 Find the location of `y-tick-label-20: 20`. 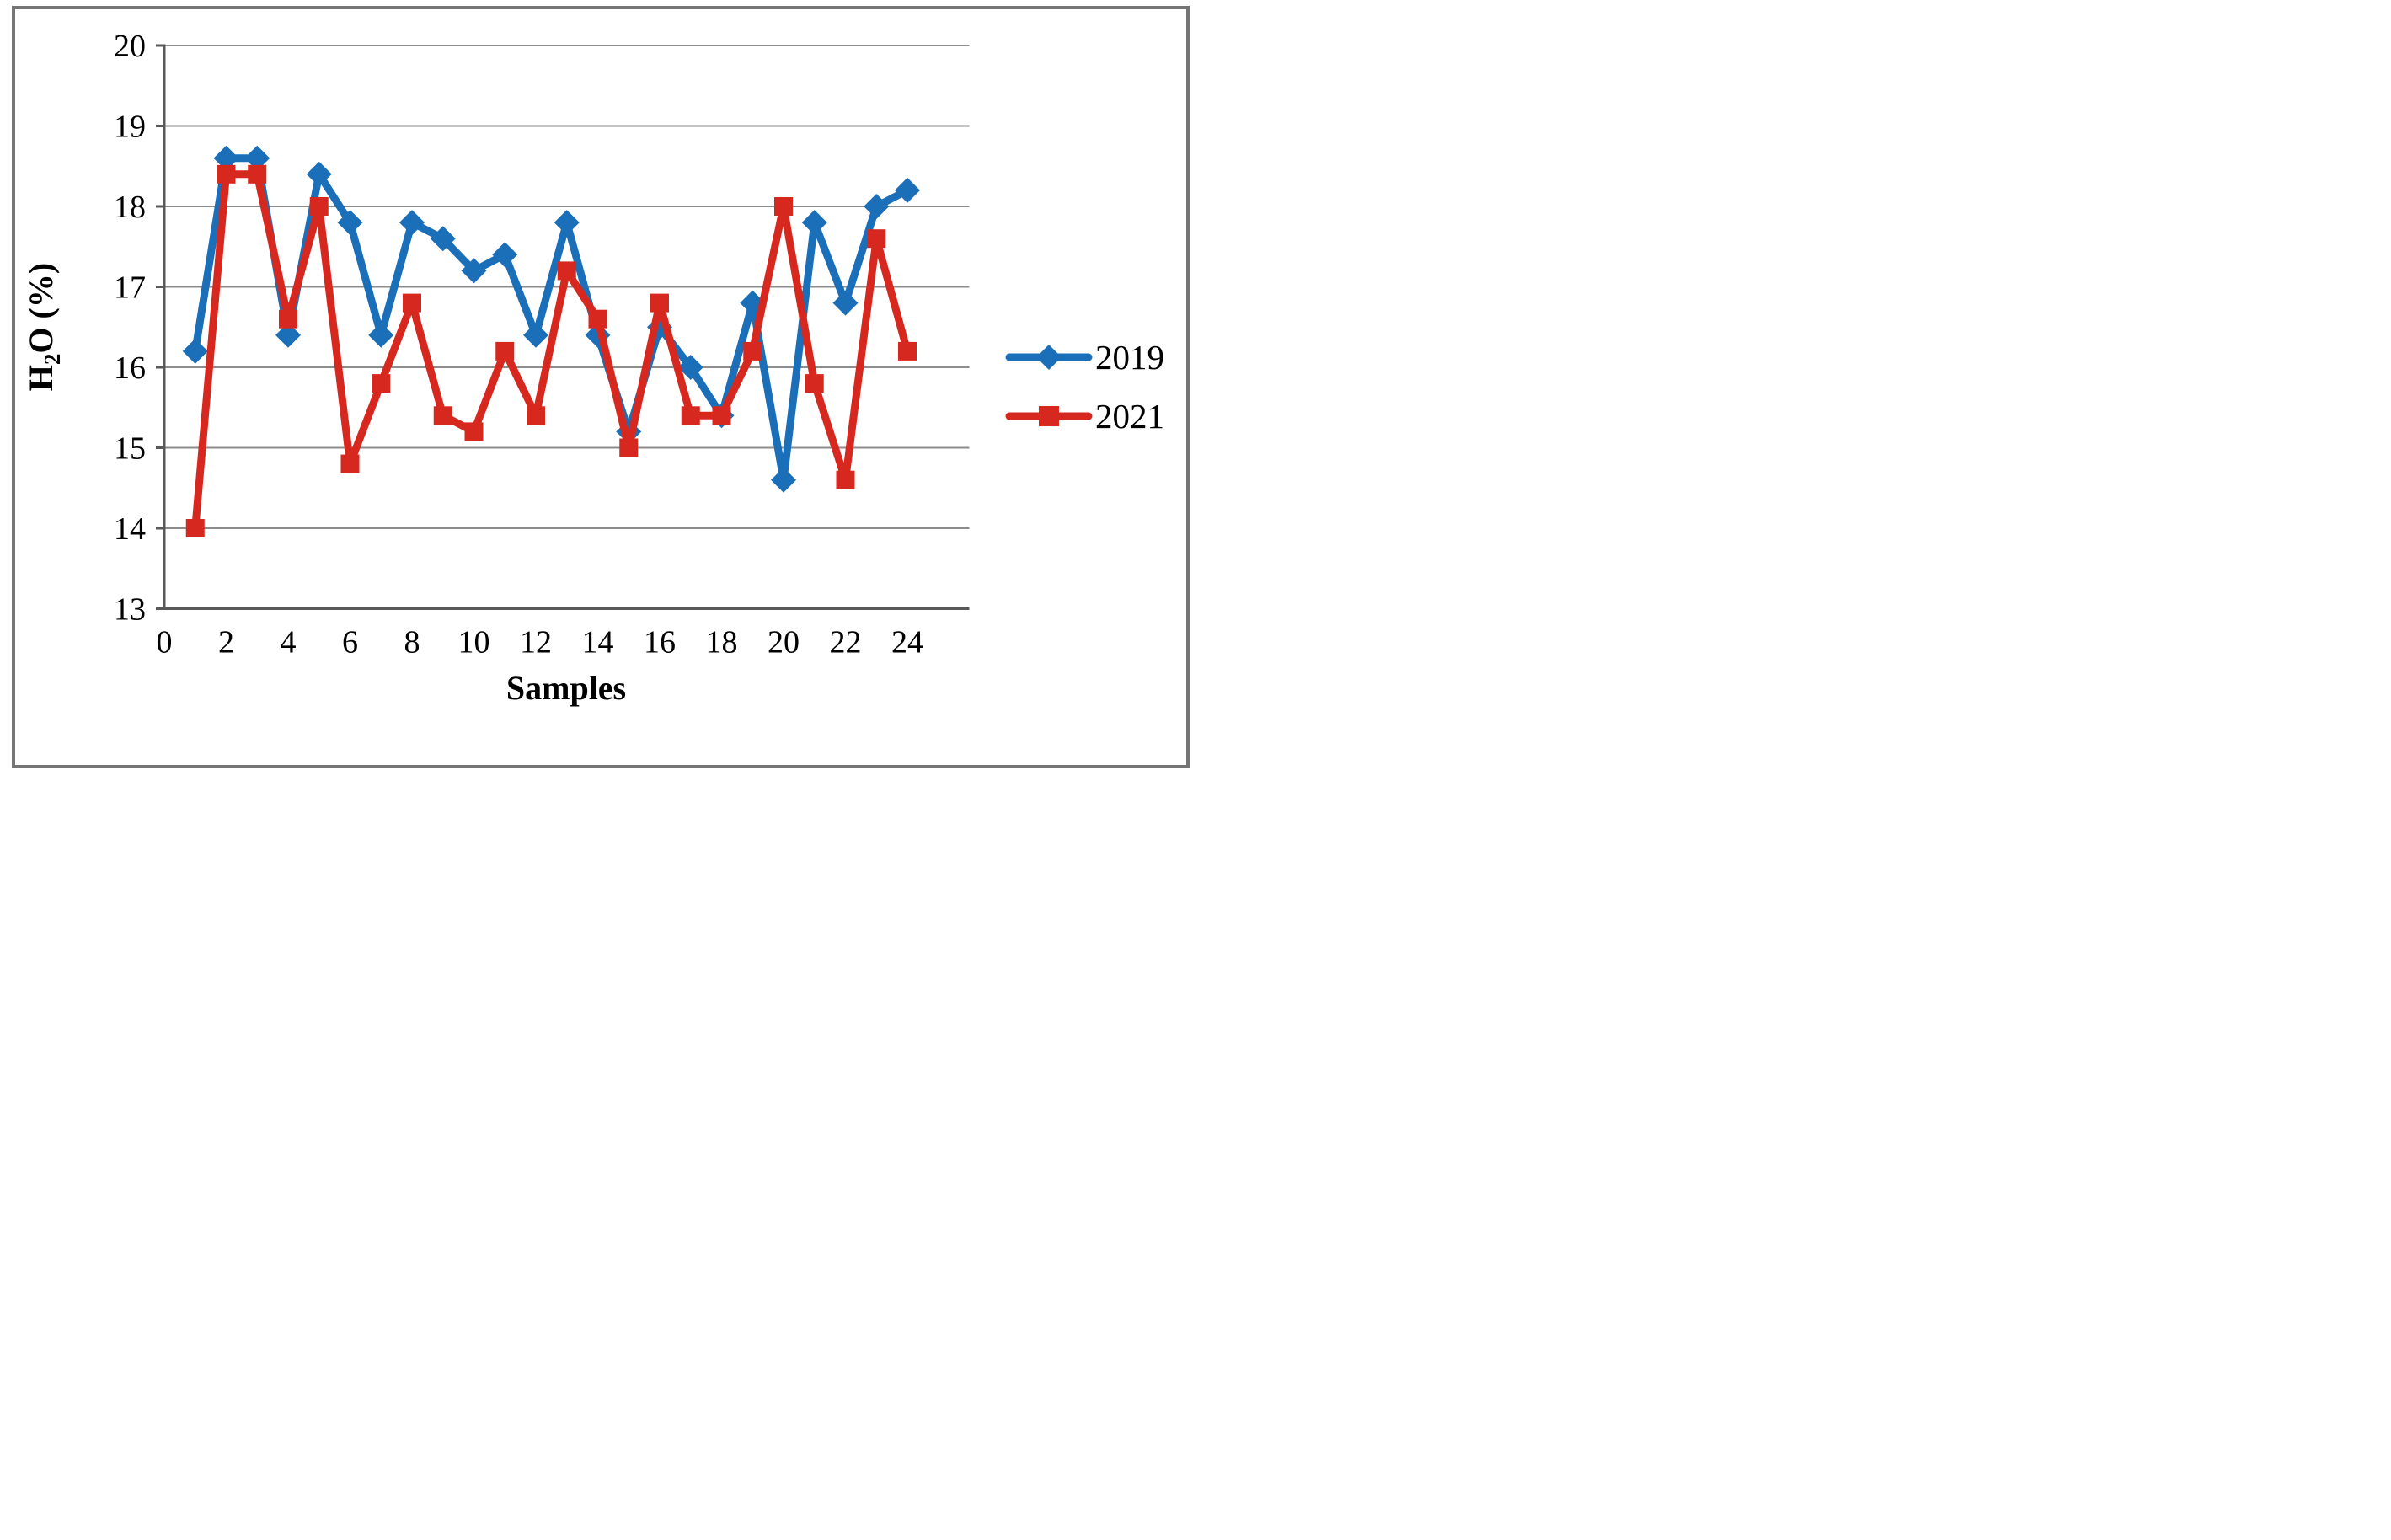

y-tick-label-20: 20 is located at coordinates (130, 47).